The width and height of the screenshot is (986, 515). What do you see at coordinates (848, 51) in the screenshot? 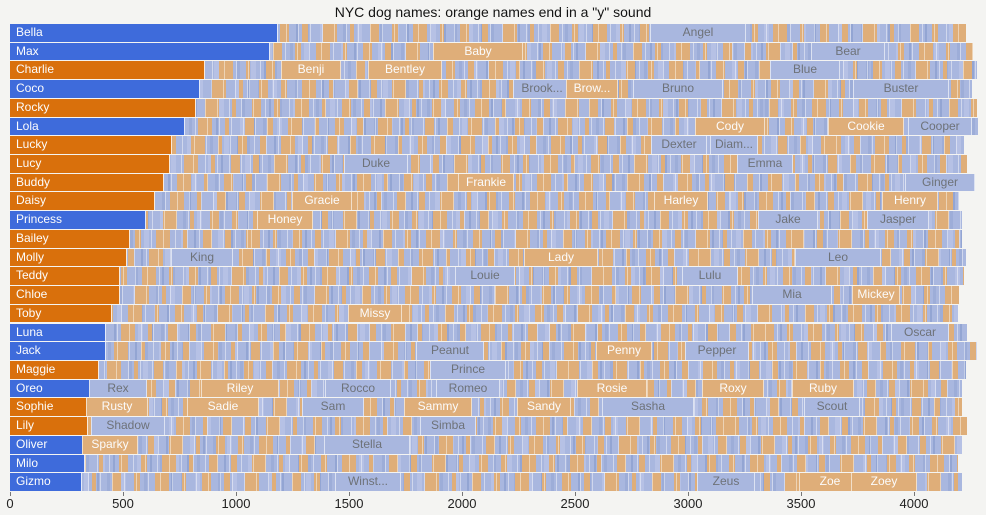
I see `segment-bear: Bear` at bounding box center [848, 51].